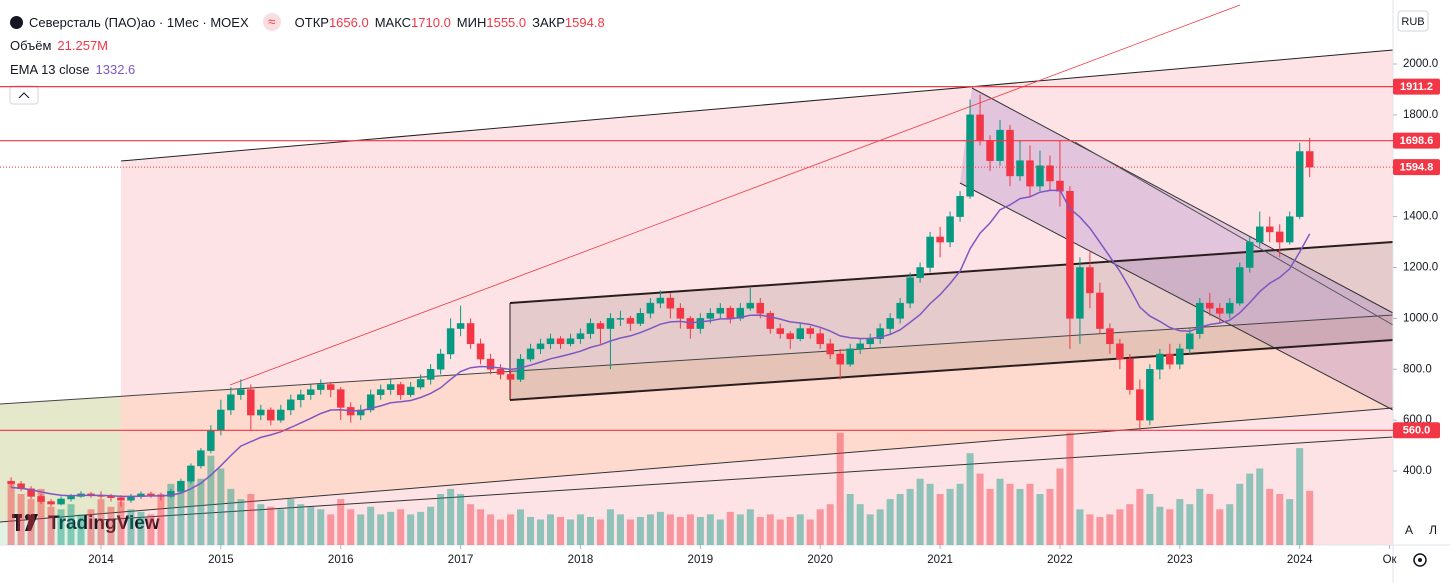 Image resolution: width=1450 pixels, height=583 pixels. What do you see at coordinates (1420, 268) in the screenshot?
I see `y-tick-label: 1200.0` at bounding box center [1420, 268].